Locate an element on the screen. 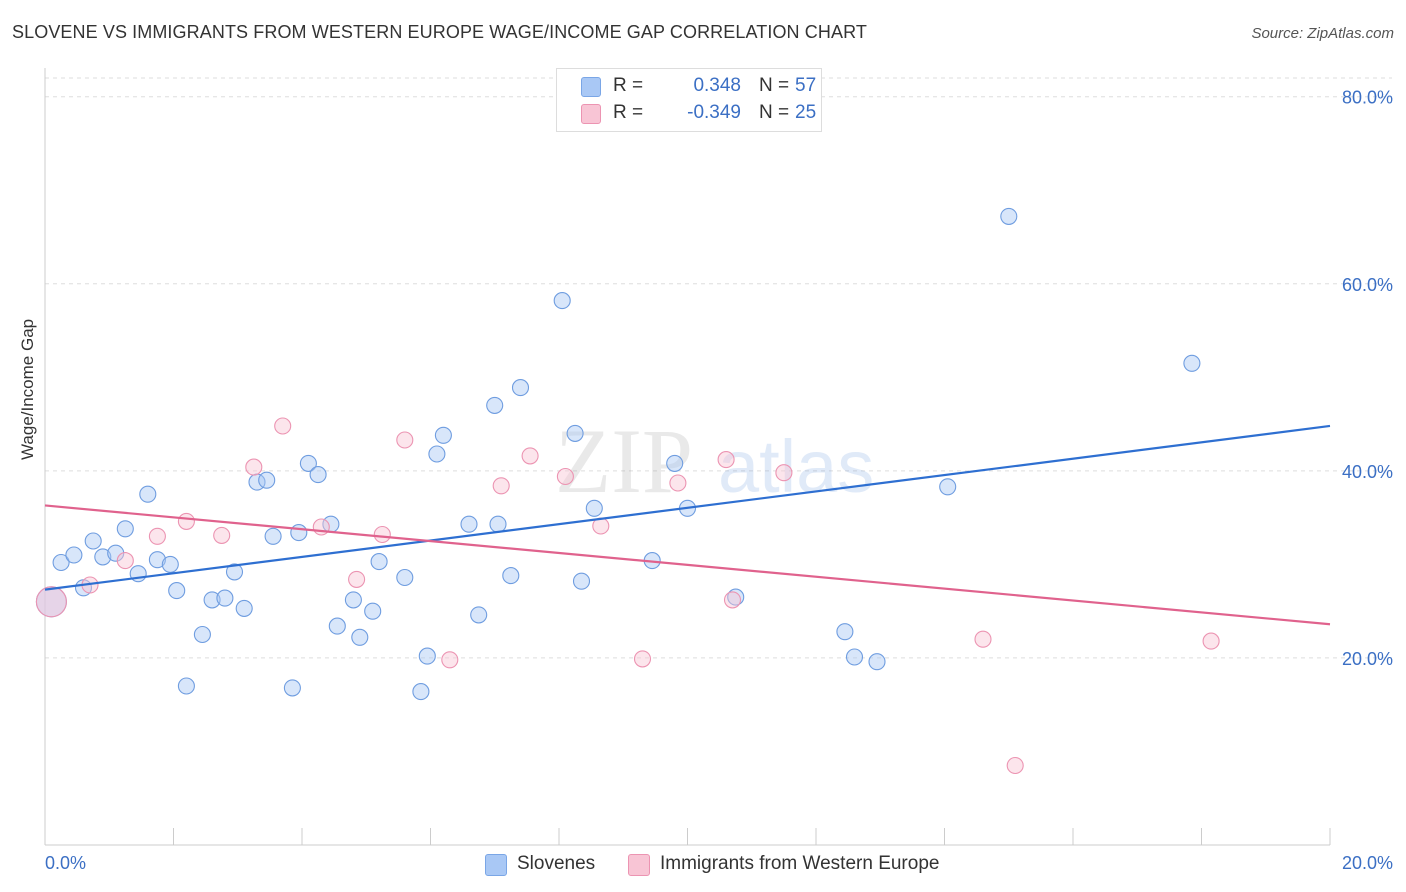 The image size is (1406, 892). stats-swatch-immigrants is located at coordinates (591, 114).